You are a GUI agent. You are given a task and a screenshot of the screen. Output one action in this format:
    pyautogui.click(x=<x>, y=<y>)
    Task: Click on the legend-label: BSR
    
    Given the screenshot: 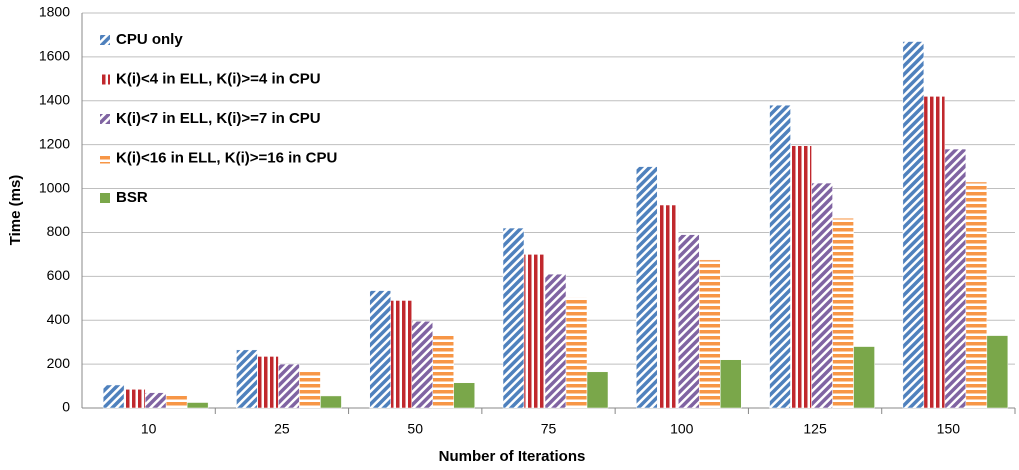 What is the action you would take?
    pyautogui.click(x=132, y=197)
    